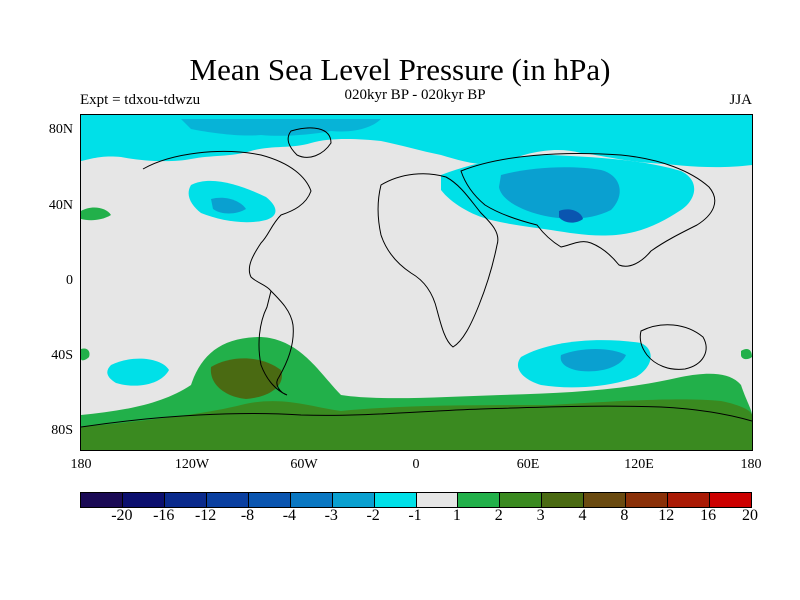 The height and width of the screenshot is (600, 800). Describe the element at coordinates (559, 193) in the screenshot. I see `eurasia-core` at that location.